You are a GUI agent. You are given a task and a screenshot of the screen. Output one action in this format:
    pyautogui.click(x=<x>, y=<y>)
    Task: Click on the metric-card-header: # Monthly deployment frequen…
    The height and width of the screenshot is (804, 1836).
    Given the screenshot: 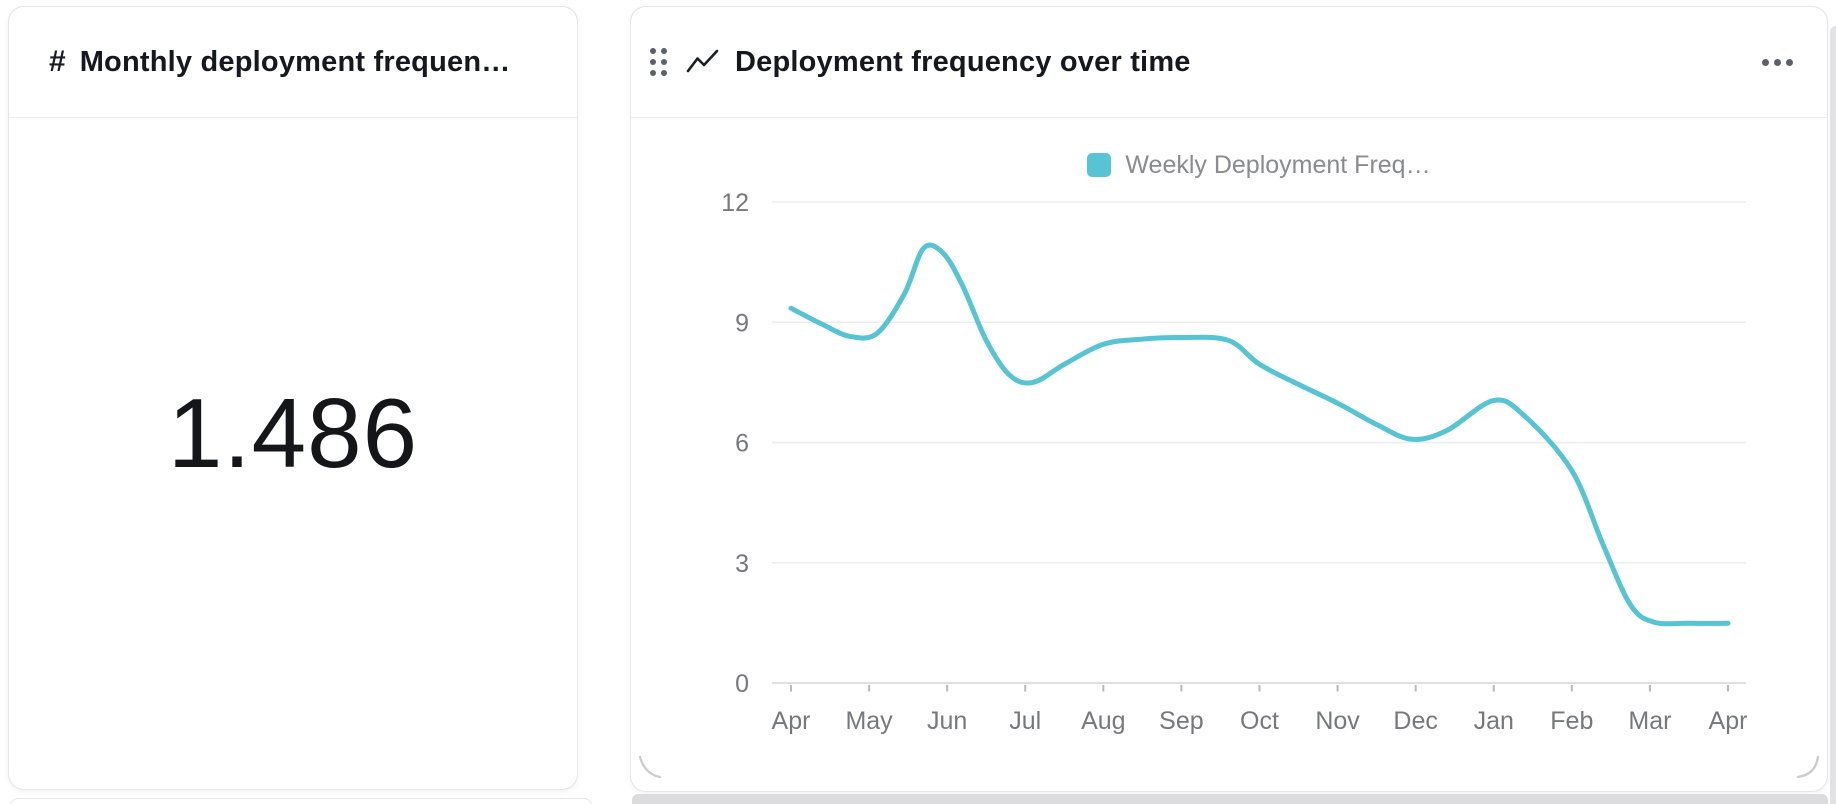 What is the action you would take?
    pyautogui.click(x=293, y=62)
    